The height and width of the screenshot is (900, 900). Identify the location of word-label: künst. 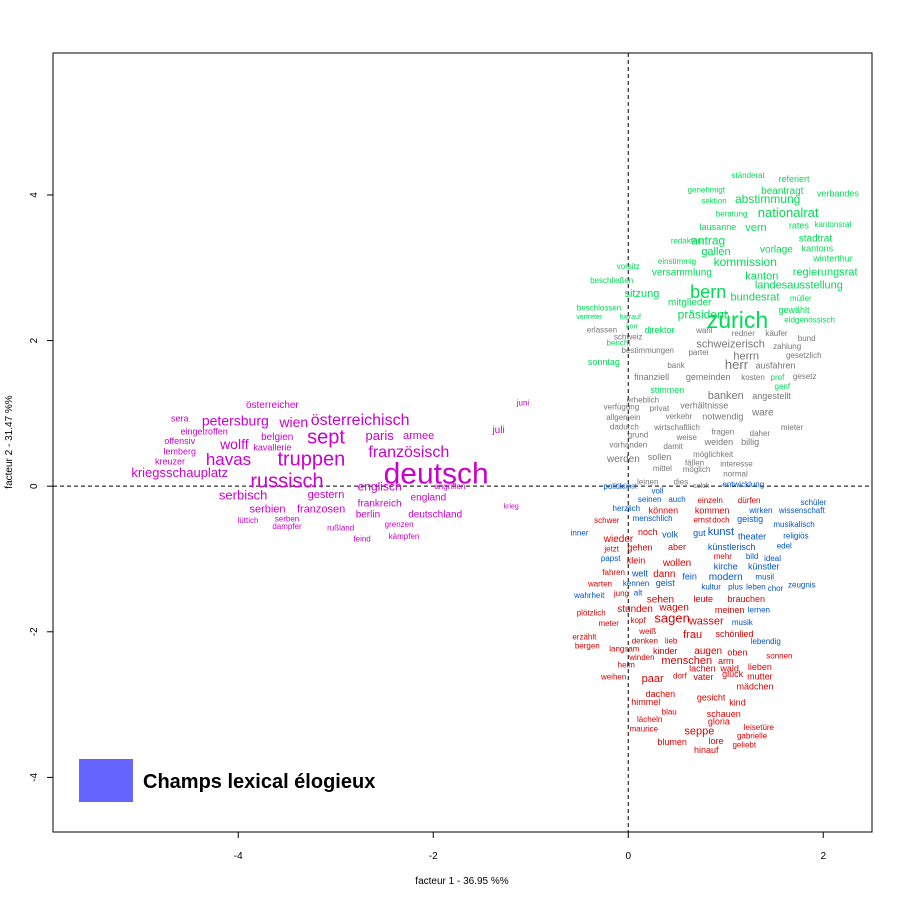
(628, 487).